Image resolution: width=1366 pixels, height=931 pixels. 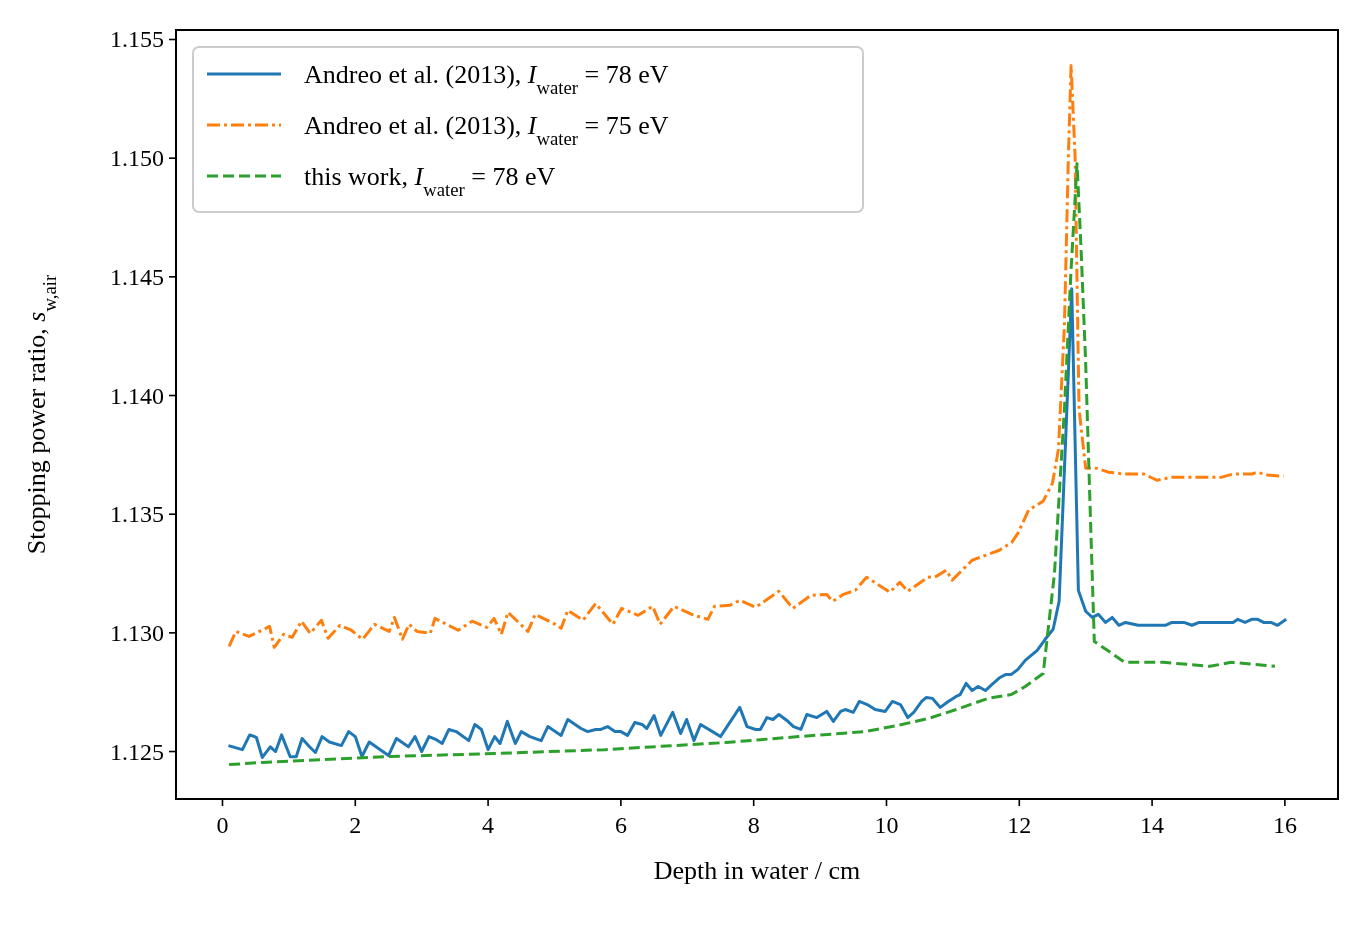 I want to click on x-tick-label: 16, so click(x=1284, y=825).